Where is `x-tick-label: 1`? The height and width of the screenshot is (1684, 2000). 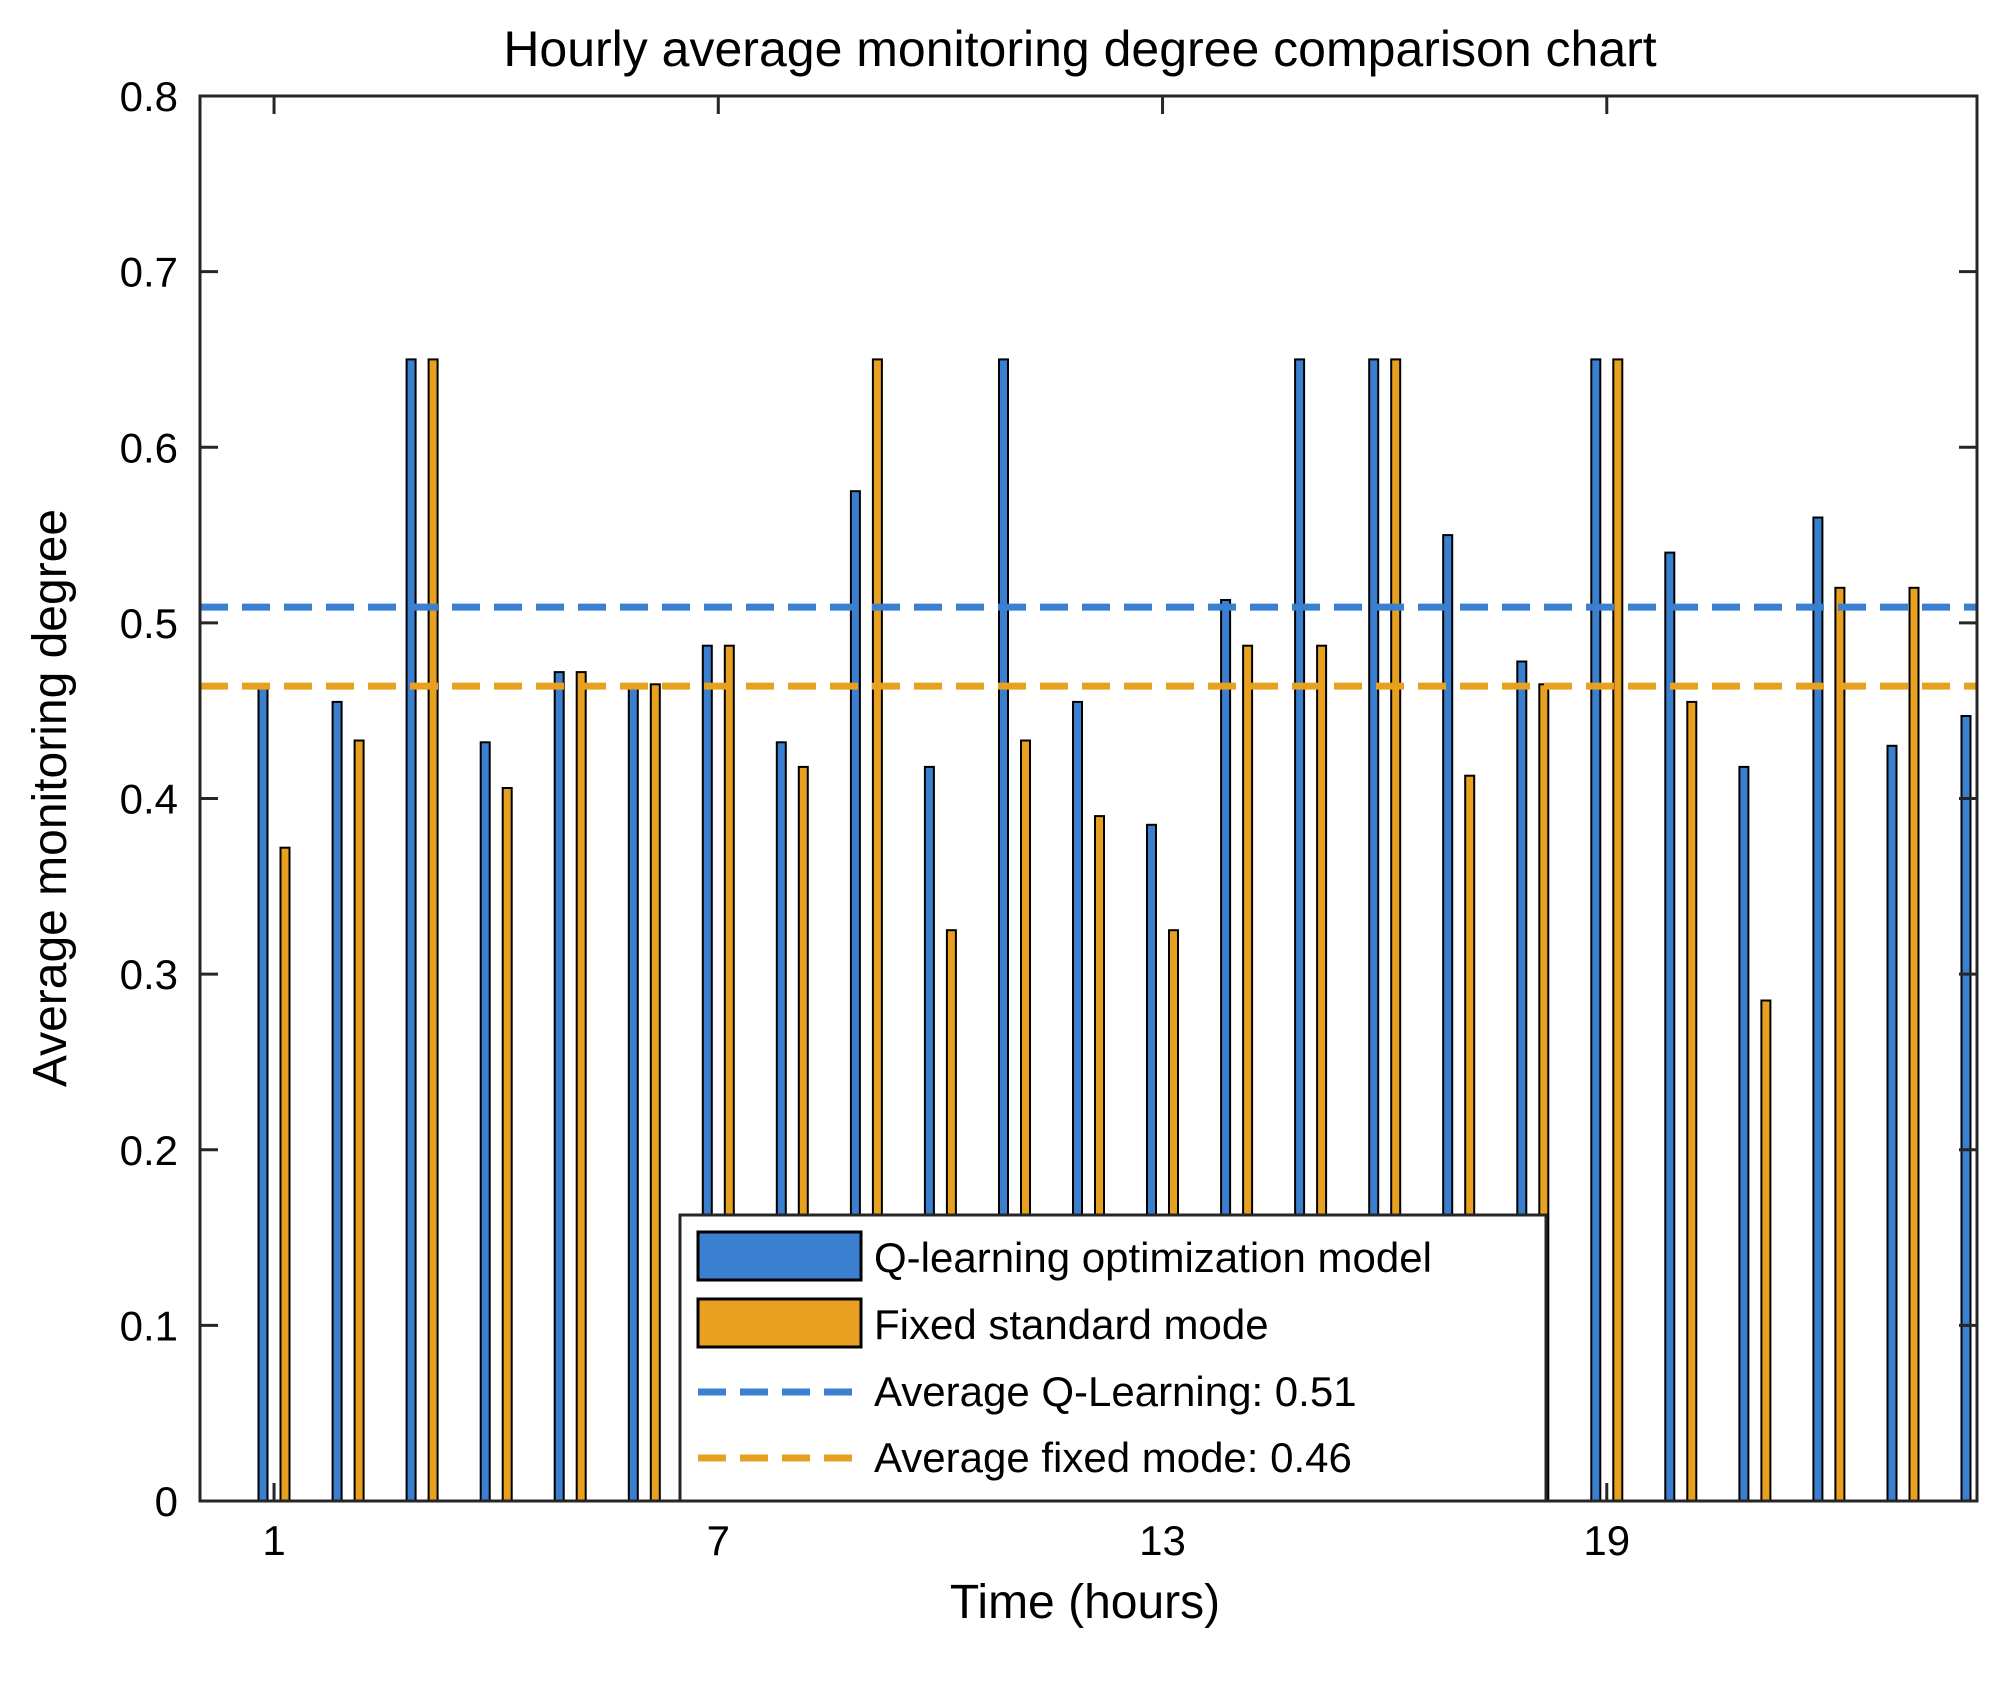 x-tick-label: 1 is located at coordinates (273, 1540).